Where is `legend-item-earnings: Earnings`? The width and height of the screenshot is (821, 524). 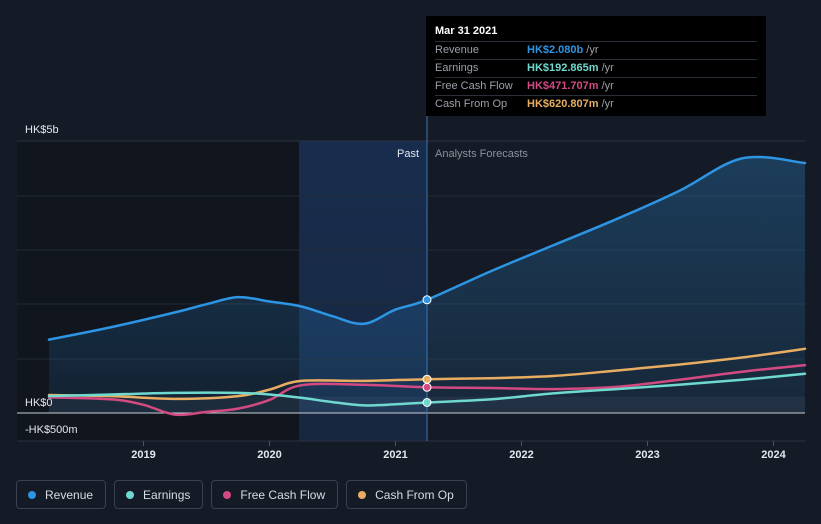 legend-item-earnings: Earnings is located at coordinates (159, 494).